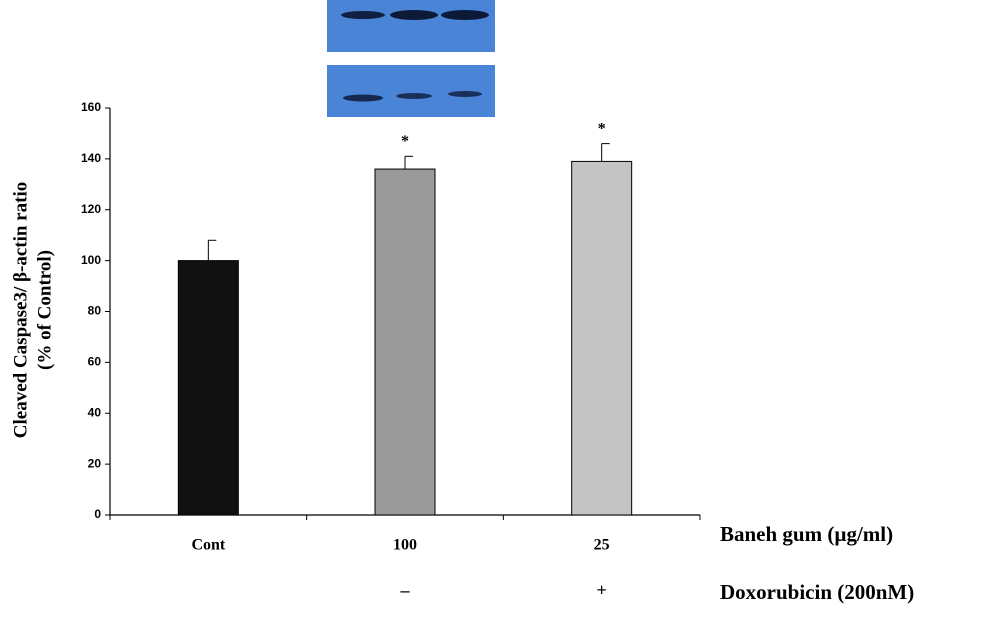 This screenshot has width=1000, height=617. I want to click on x-axis-label: Baneh gum (µg/ml), so click(806, 534).